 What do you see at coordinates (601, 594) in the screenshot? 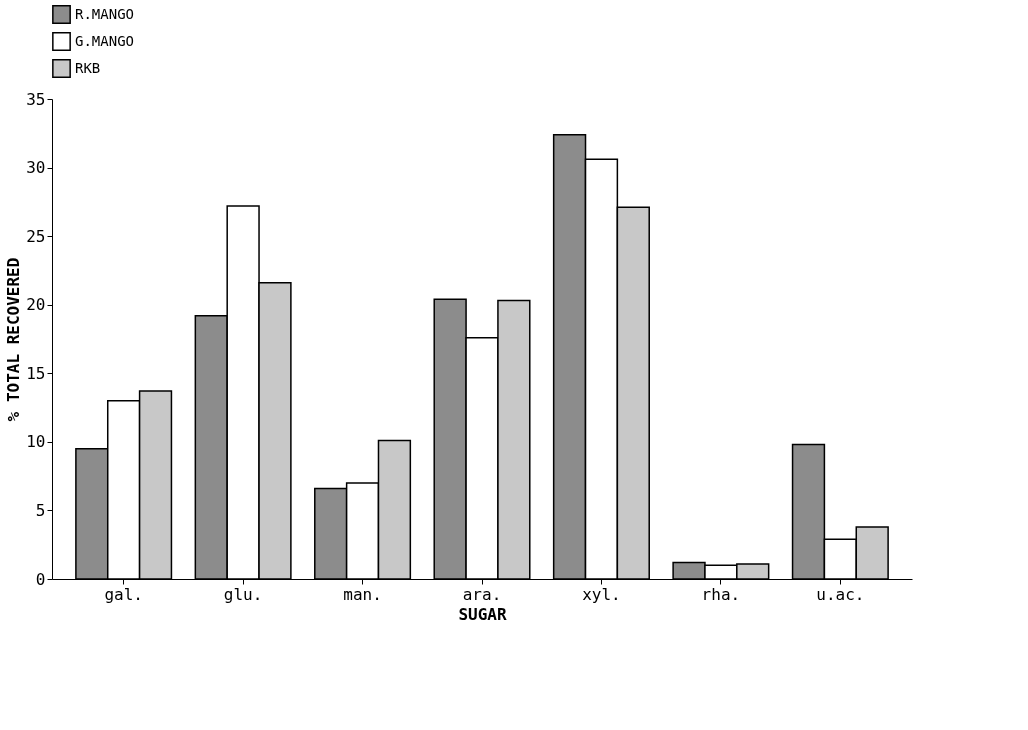
I see `x-tick-label: xyl.` at bounding box center [601, 594].